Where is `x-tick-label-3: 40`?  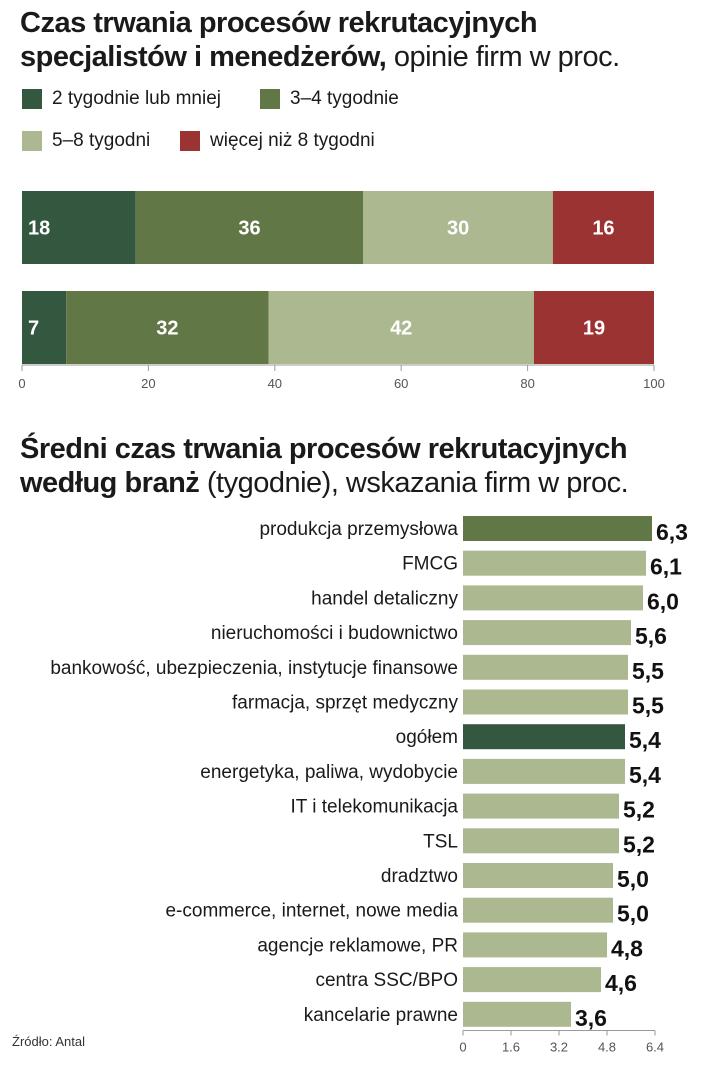 x-tick-label-3: 40 is located at coordinates (275, 383).